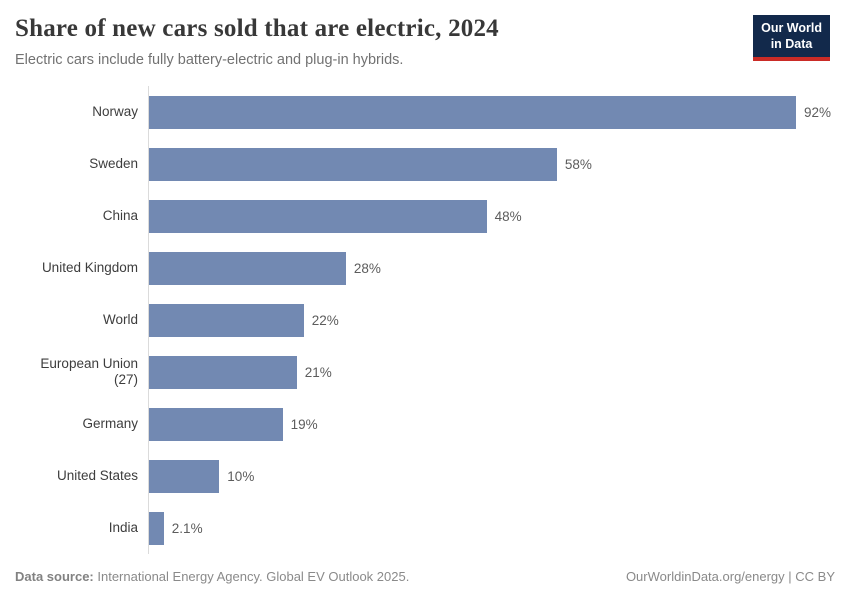 The width and height of the screenshot is (850, 600). I want to click on owid-logo-line1: Our World, so click(791, 28).